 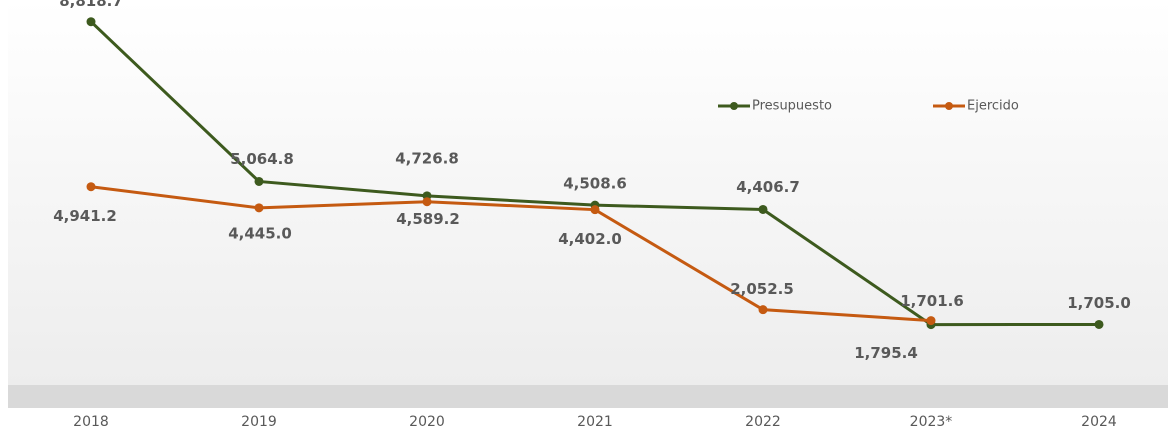 I want to click on data-label: 4,402.0, so click(x=590, y=239).